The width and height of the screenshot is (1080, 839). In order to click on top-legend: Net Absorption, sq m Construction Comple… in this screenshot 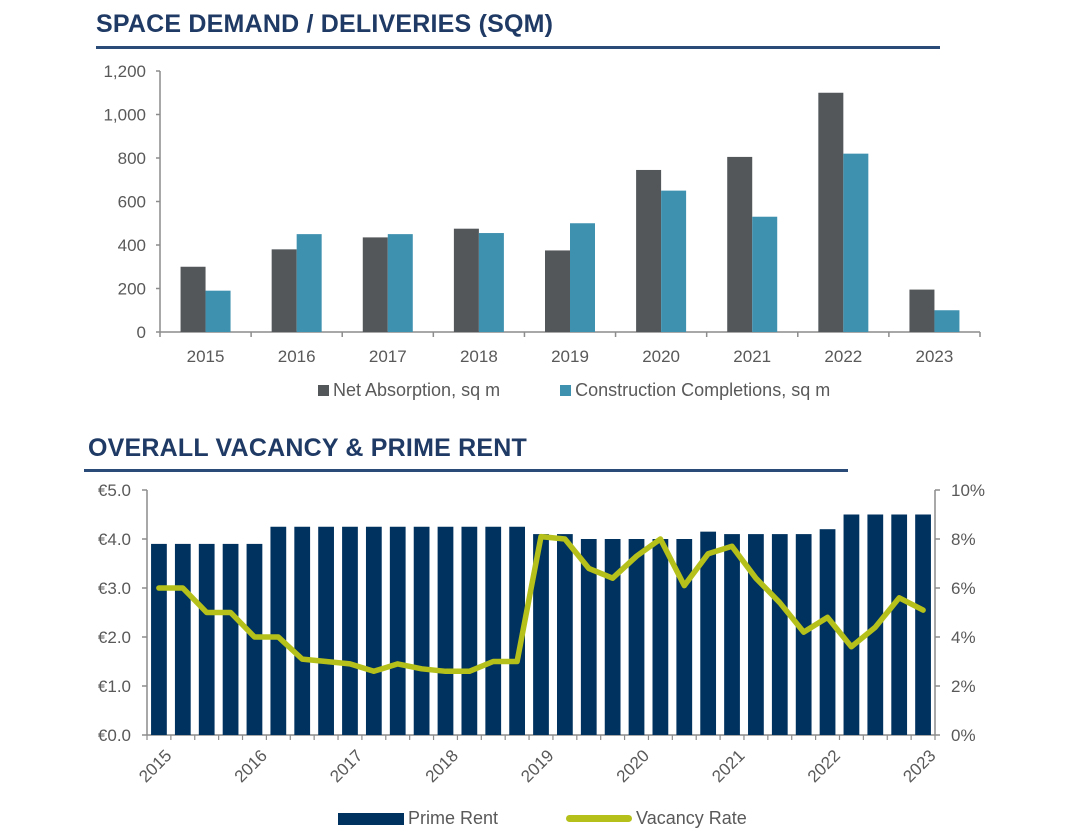, I will do `click(574, 390)`.